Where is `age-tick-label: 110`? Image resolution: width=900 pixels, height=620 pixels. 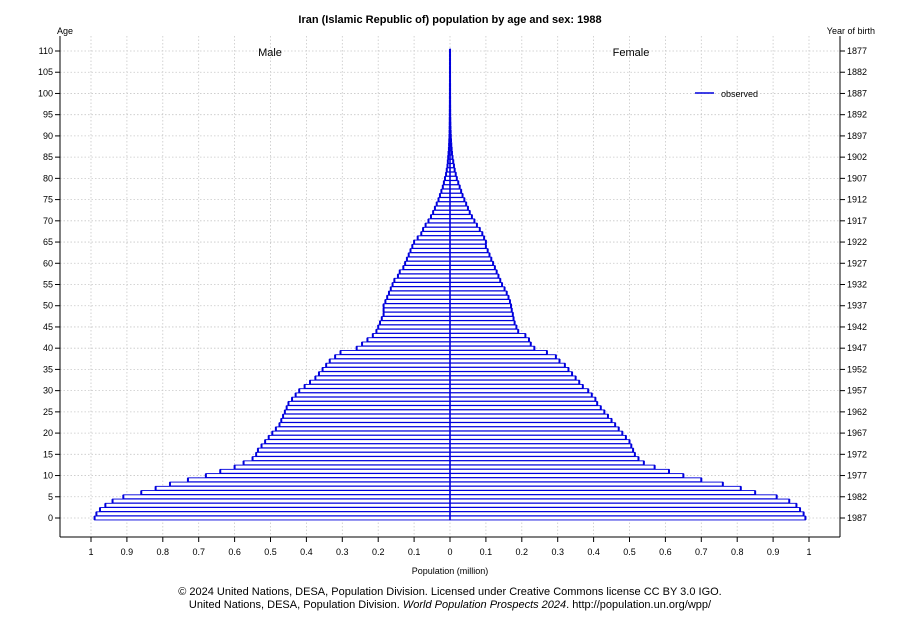 age-tick-label: 110 is located at coordinates (46, 51).